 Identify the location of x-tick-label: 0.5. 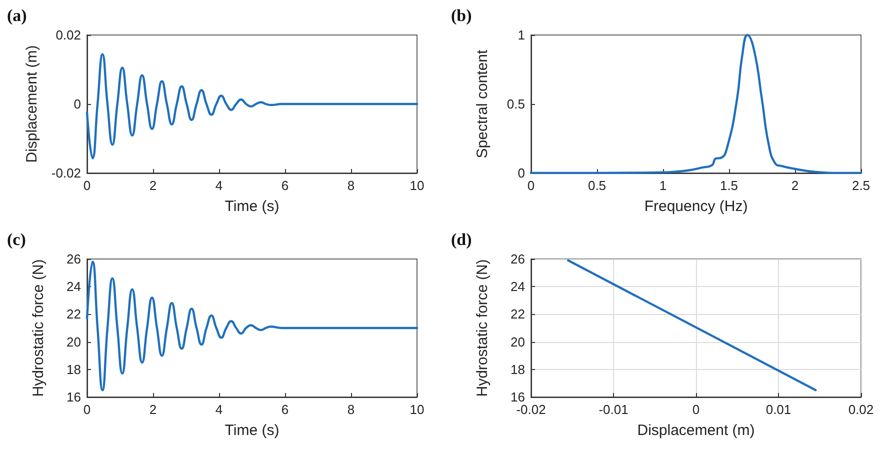
(597, 185).